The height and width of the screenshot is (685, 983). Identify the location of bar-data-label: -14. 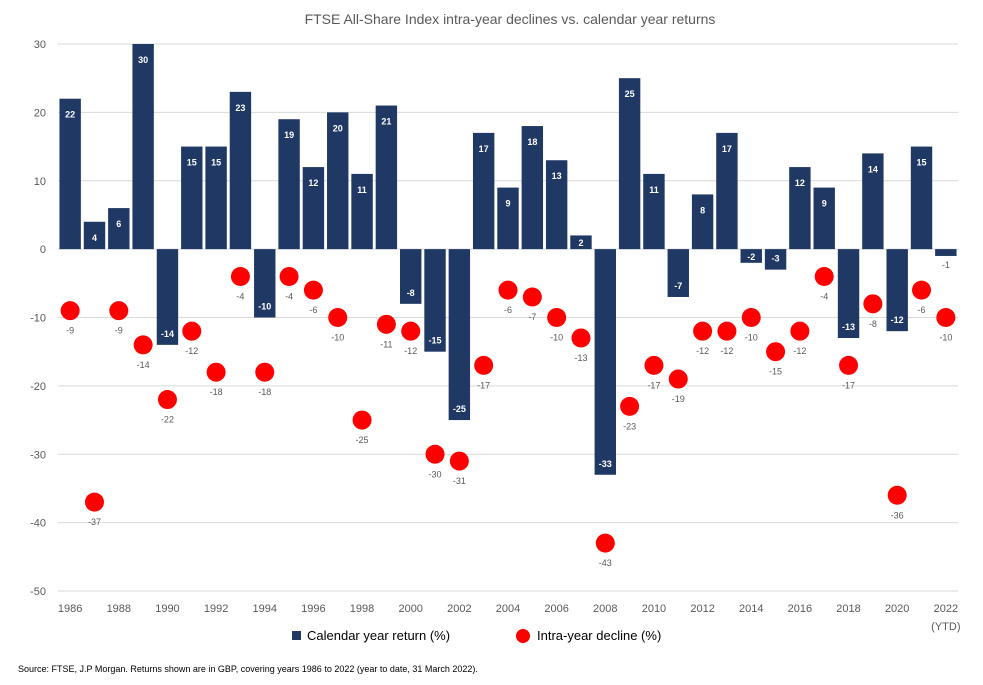
(167, 334).